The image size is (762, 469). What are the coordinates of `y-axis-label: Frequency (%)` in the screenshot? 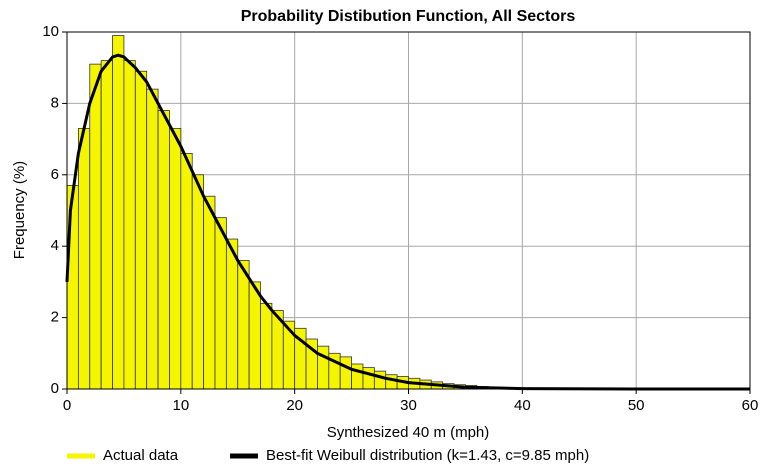 It's located at (19, 210).